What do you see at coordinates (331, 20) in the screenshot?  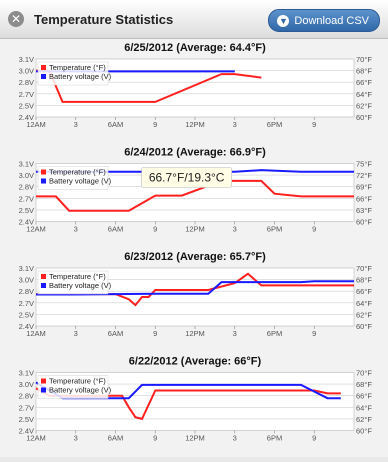 I see `download-csv-label: Download CSV` at bounding box center [331, 20].